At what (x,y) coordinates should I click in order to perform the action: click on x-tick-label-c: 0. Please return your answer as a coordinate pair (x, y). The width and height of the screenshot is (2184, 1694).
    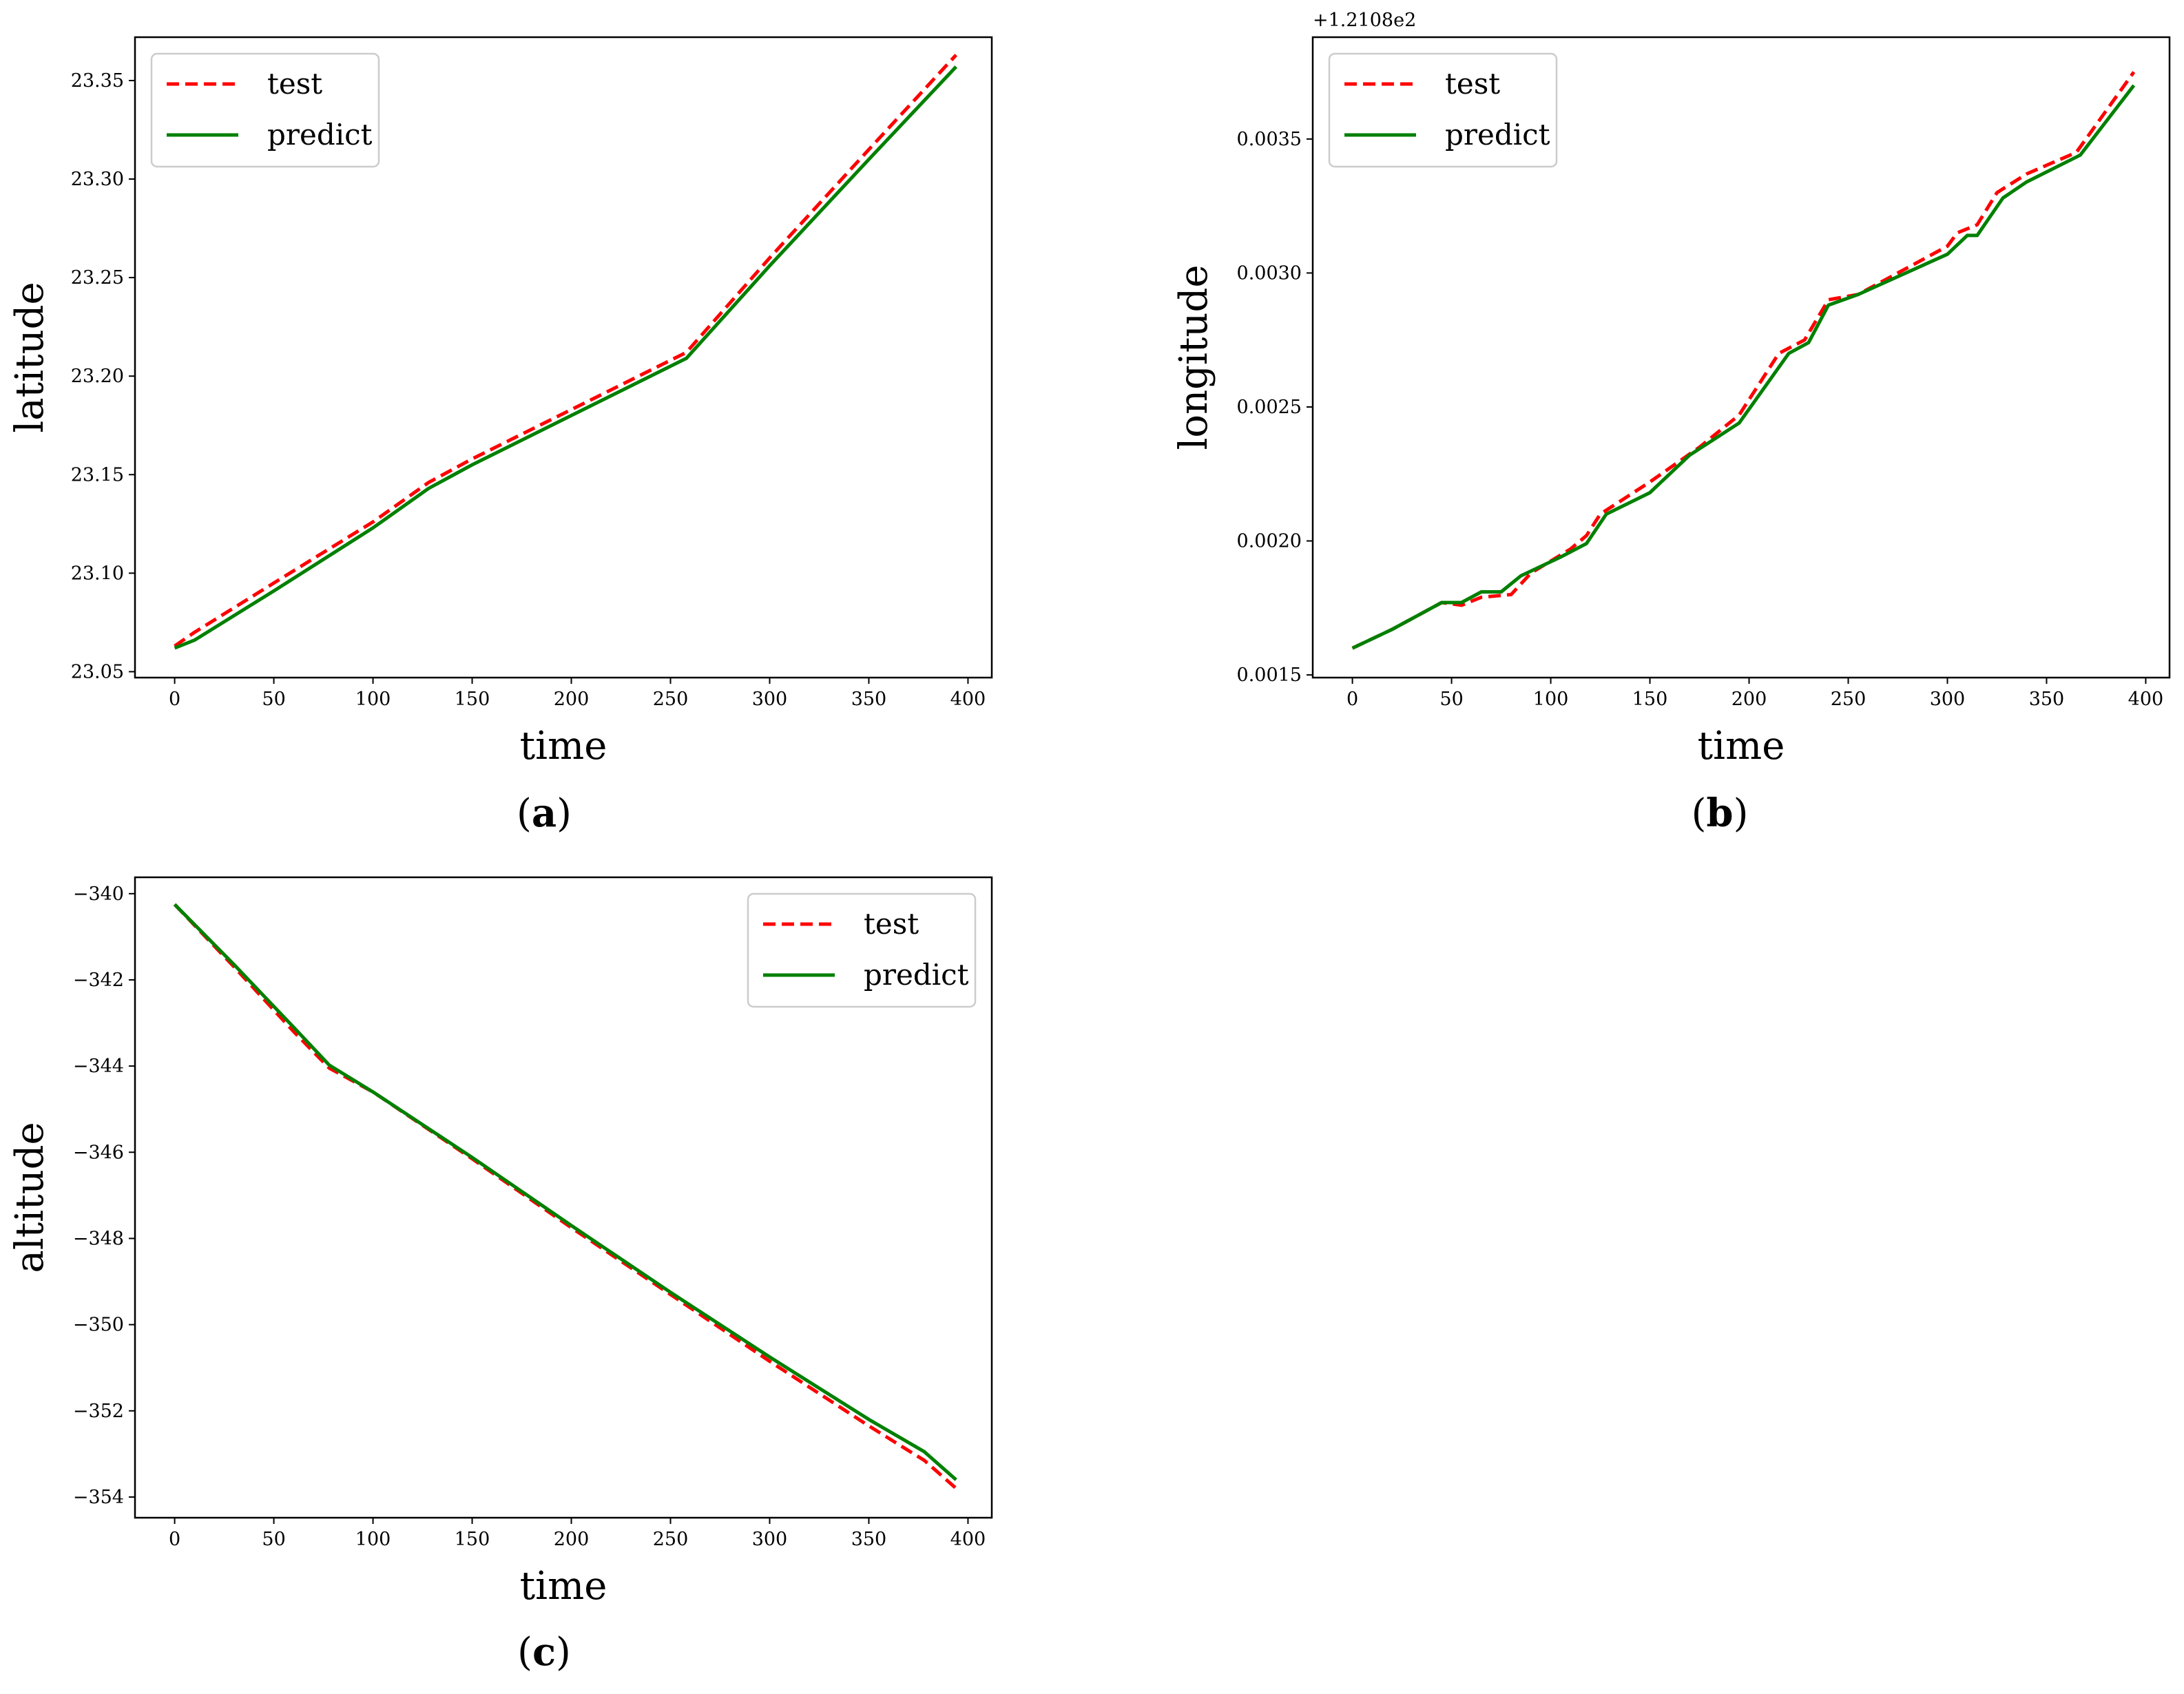
    Looking at the image, I should click on (174, 1540).